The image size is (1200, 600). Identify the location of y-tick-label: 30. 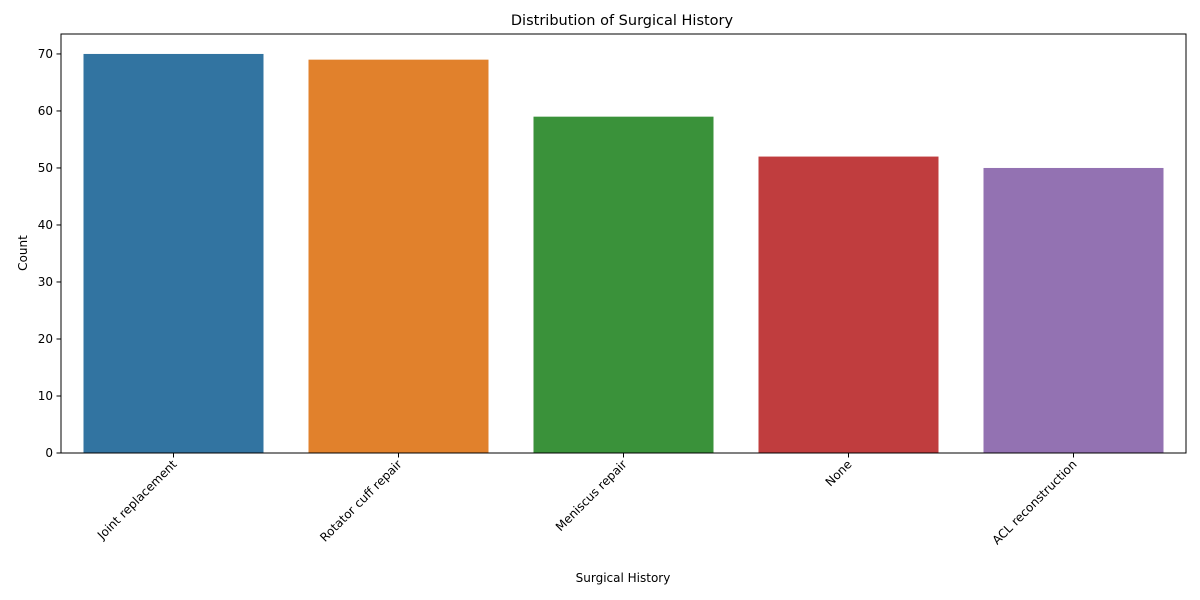
(45, 282).